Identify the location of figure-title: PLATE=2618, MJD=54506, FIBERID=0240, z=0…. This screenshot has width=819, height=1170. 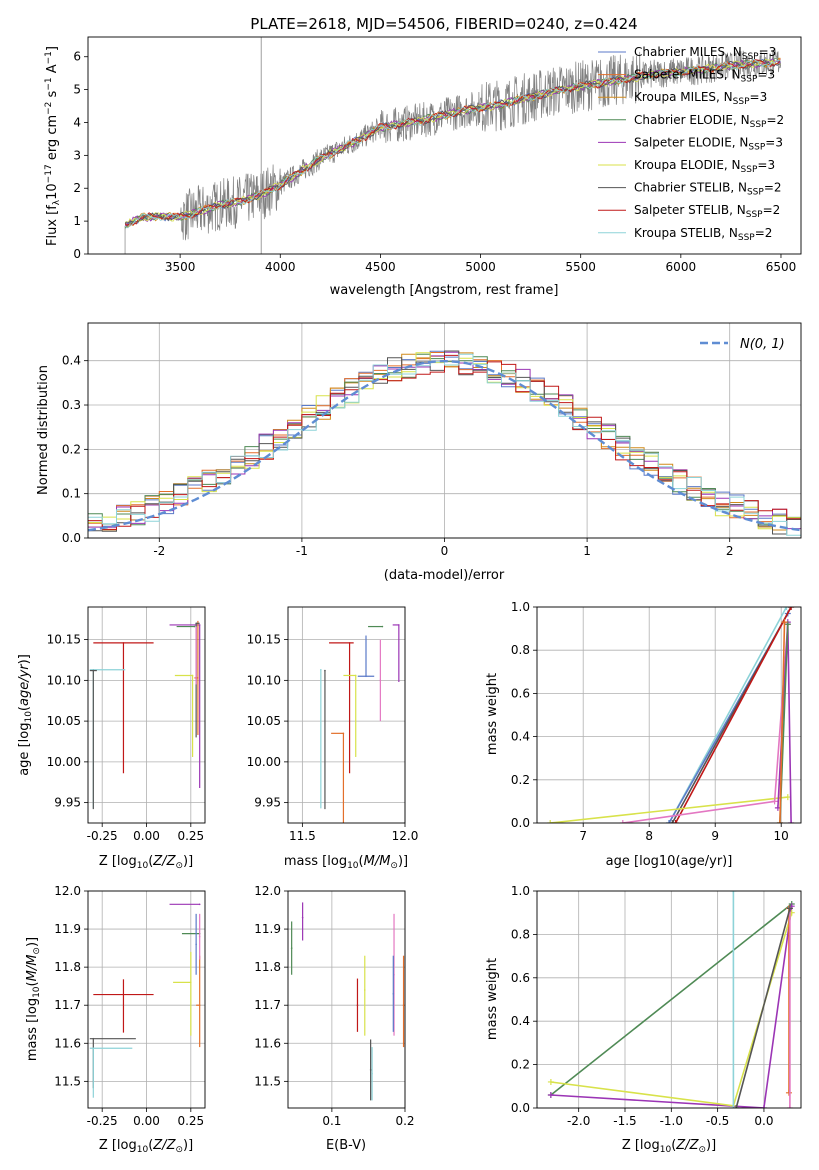
(443, 24).